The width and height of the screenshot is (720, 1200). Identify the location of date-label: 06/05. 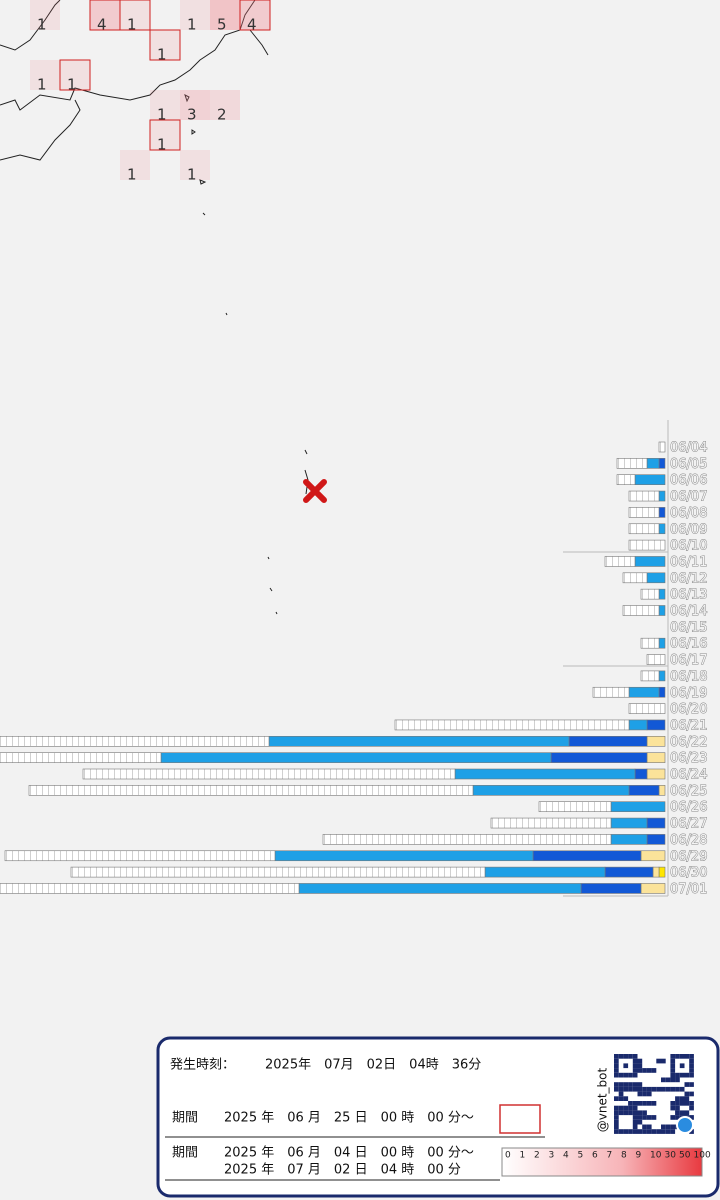
(688, 464).